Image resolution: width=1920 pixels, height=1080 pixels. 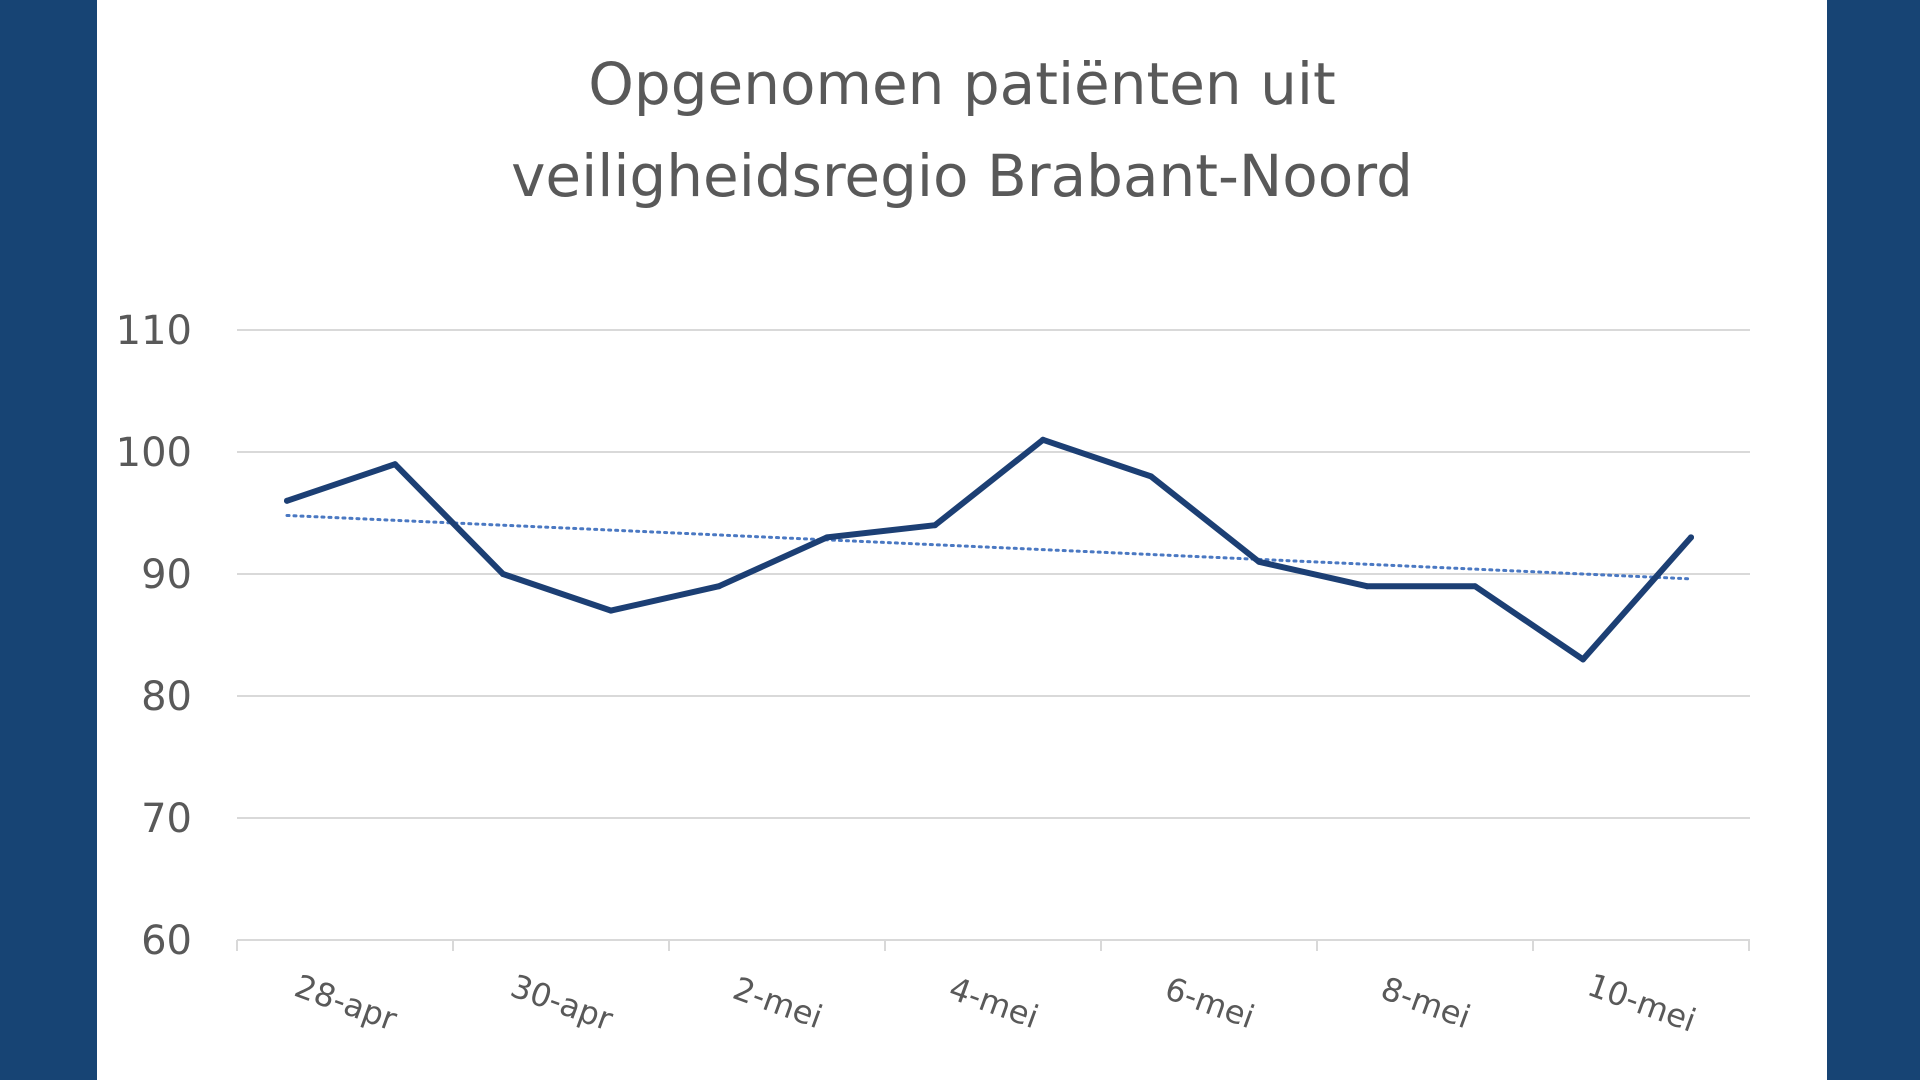 I want to click on y-tick-label: 90, so click(x=166, y=575).